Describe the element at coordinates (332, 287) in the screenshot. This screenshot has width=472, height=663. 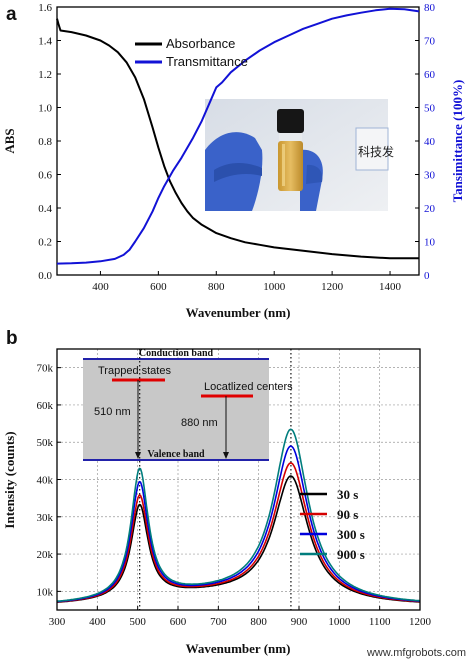
I see `a-x-tick-label: 1200` at that location.